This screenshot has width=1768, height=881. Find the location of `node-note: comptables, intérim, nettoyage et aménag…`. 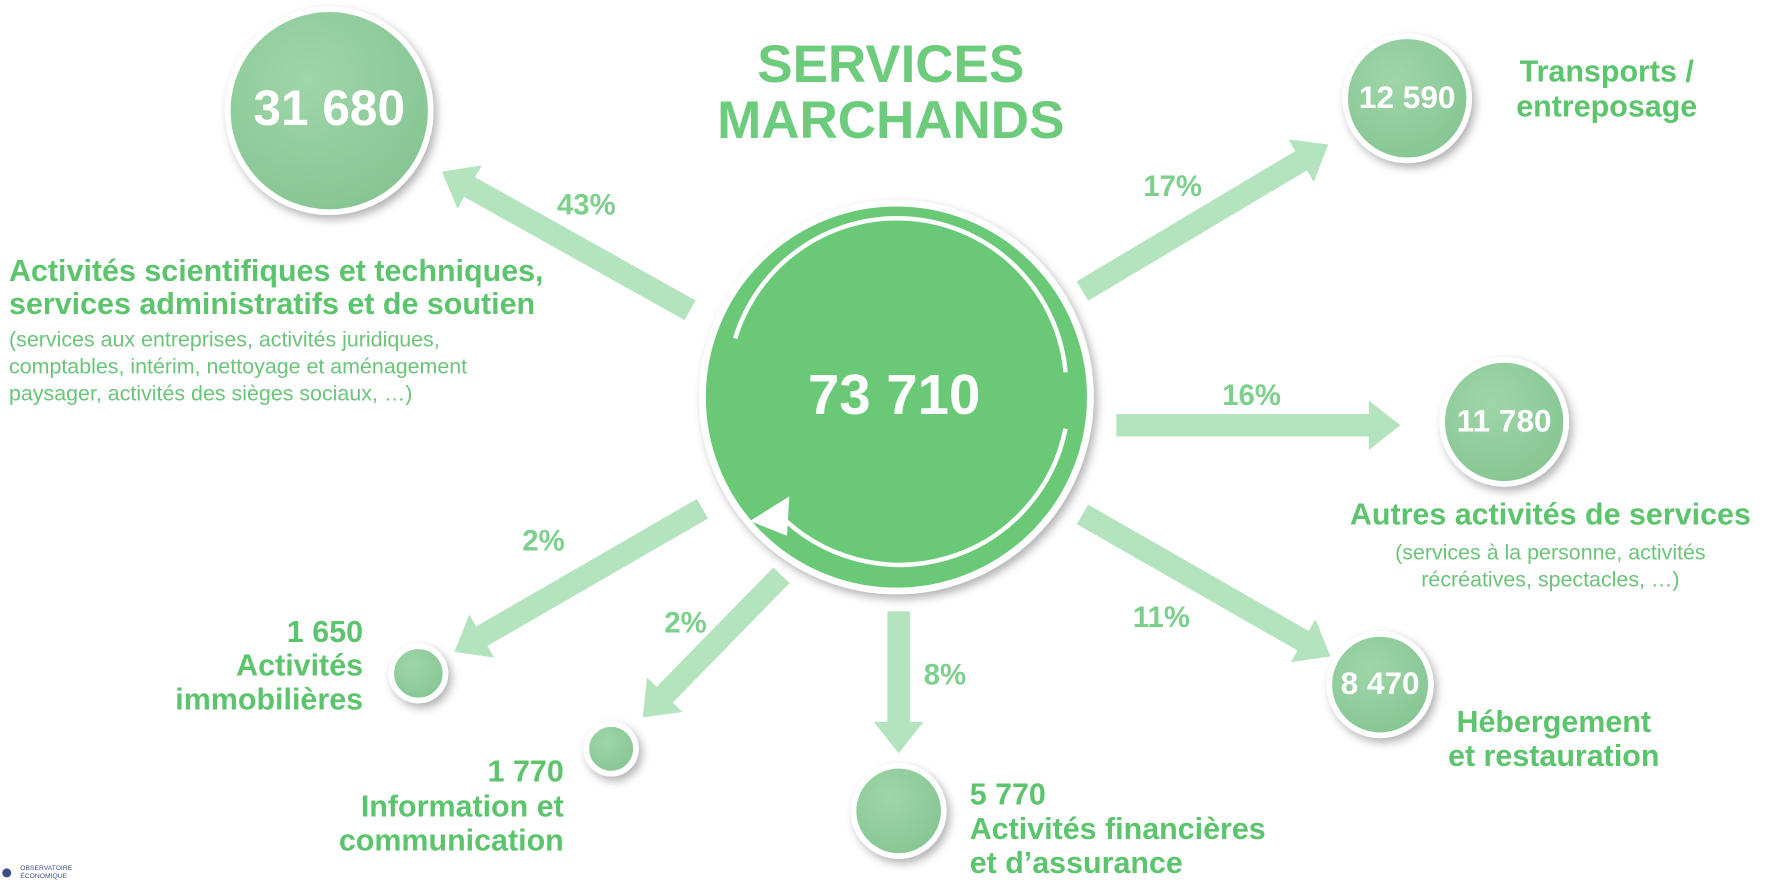

node-note: comptables, intérim, nettoyage et aménag… is located at coordinates (238, 366).